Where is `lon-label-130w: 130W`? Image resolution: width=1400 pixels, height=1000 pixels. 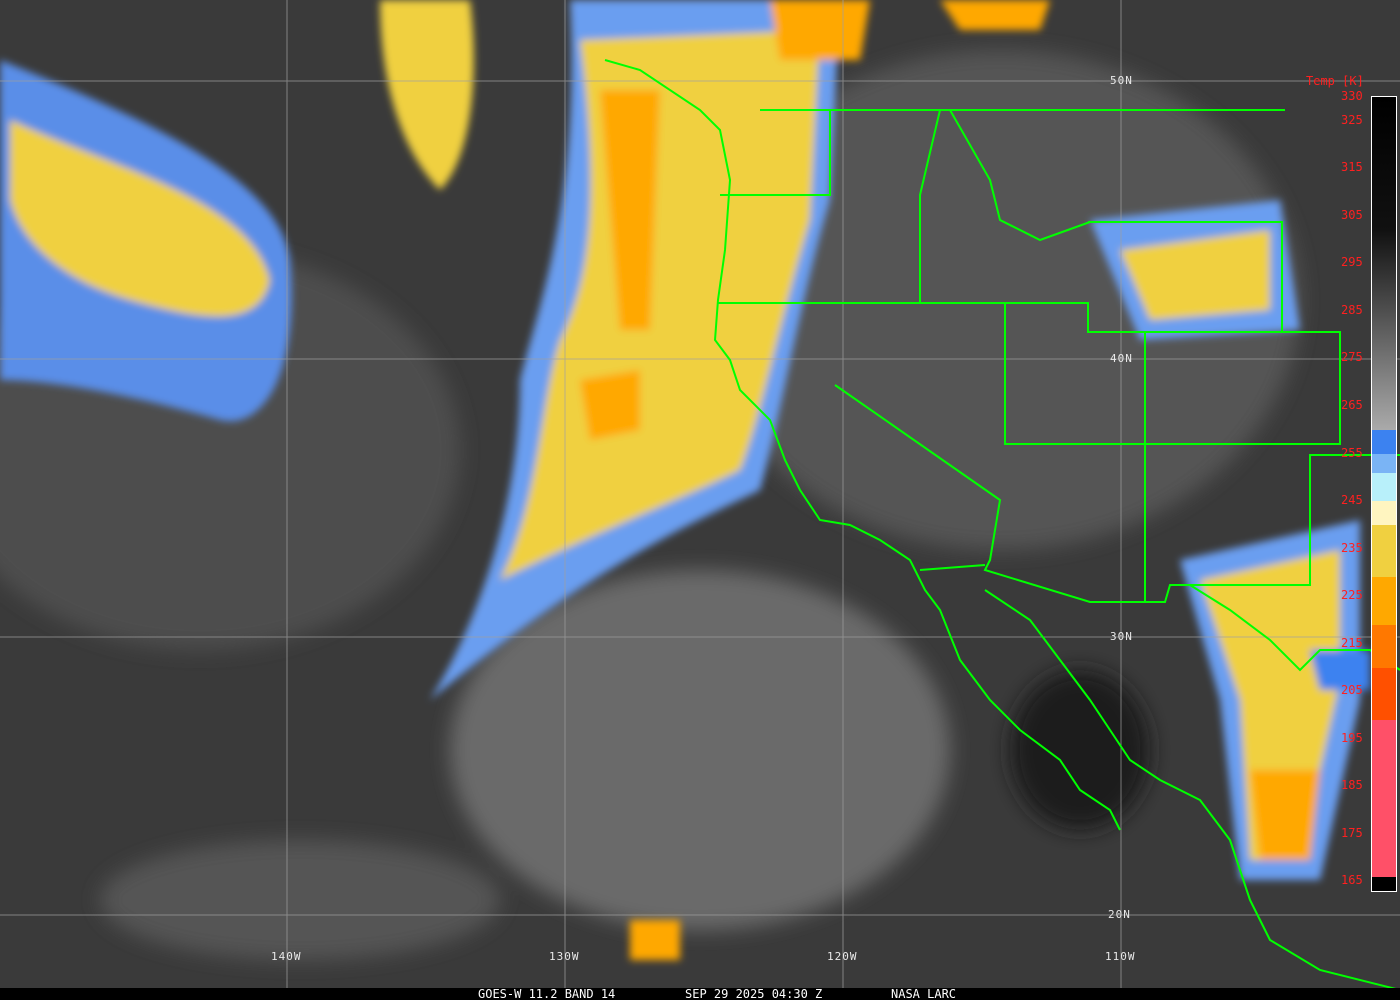
lon-label-130w: 130W is located at coordinates (564, 956).